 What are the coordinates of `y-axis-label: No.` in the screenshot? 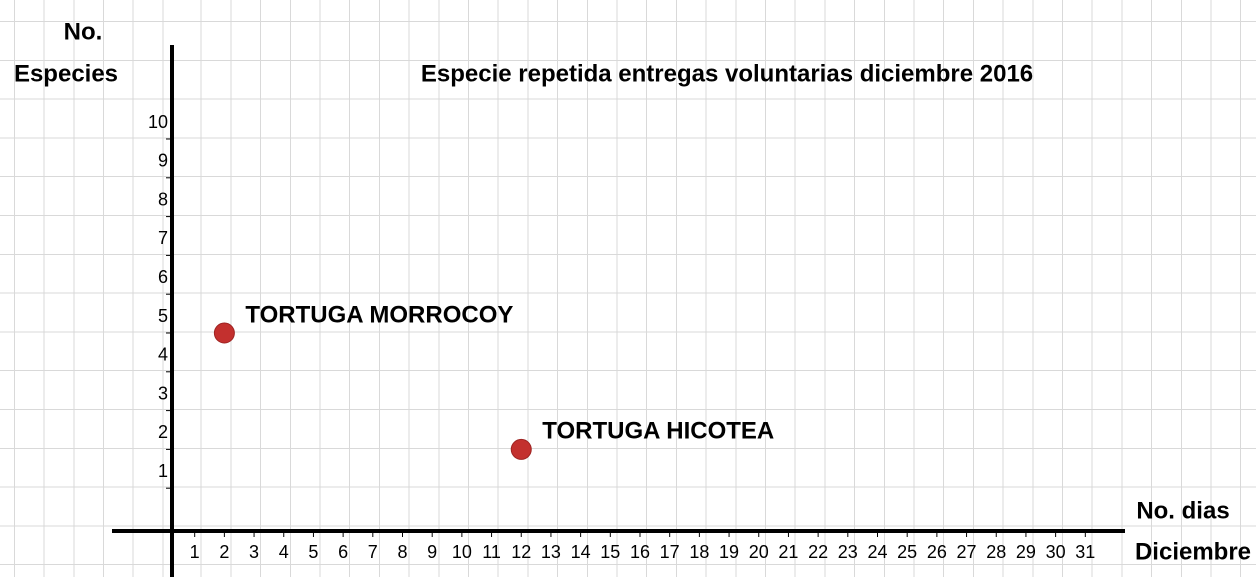 It's located at (83, 31).